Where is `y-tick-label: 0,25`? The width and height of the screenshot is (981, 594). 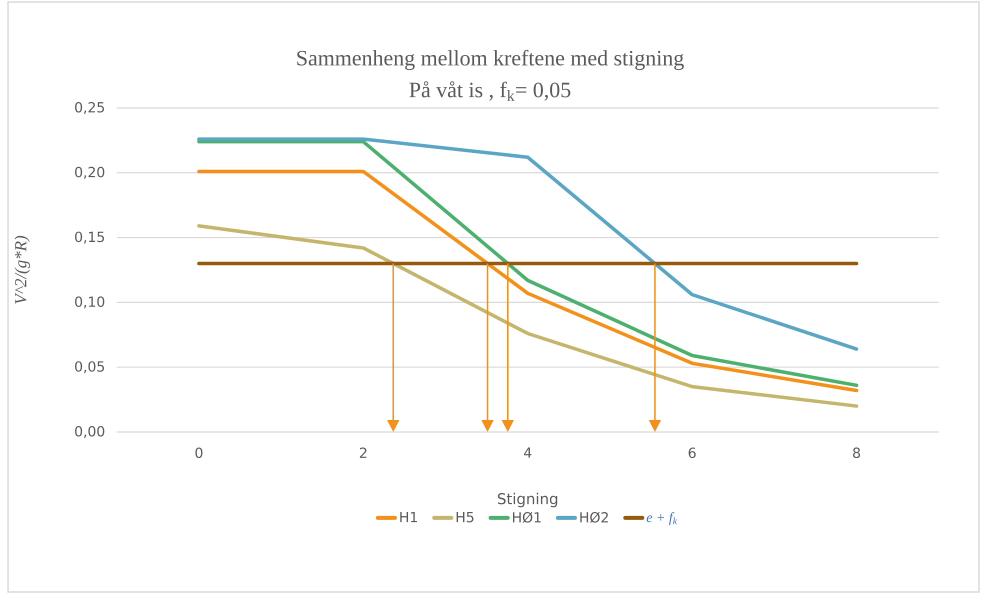
y-tick-label: 0,25 is located at coordinates (89, 108).